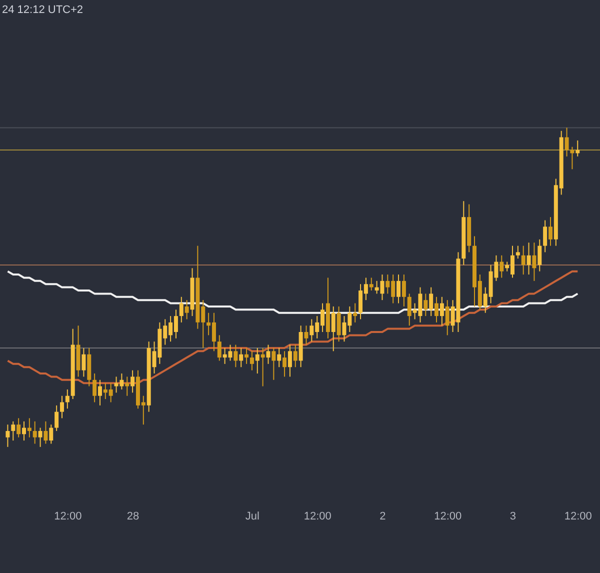 The width and height of the screenshot is (600, 573). Describe the element at coordinates (383, 516) in the screenshot. I see `x-tick-label: 2` at that location.